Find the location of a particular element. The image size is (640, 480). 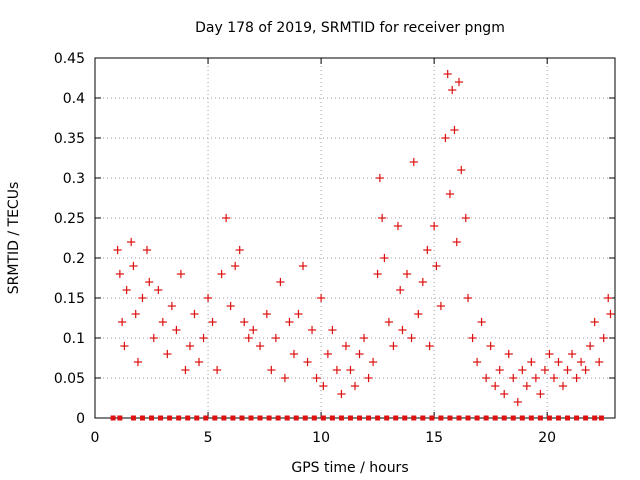

x-tick-label: 20 is located at coordinates (547, 438).